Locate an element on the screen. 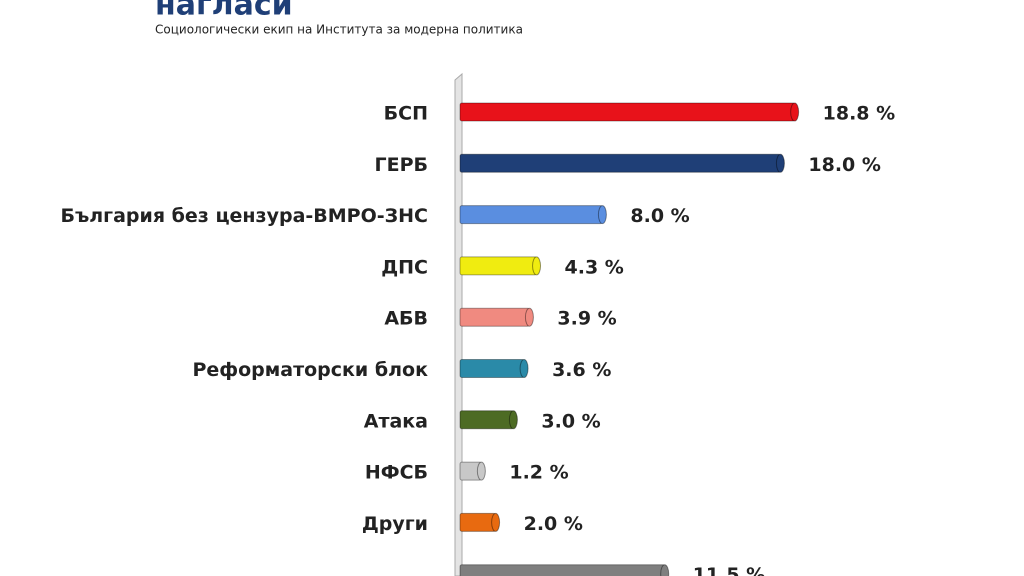 The image size is (1024, 576). value-label: 18.8 % is located at coordinates (859, 114).